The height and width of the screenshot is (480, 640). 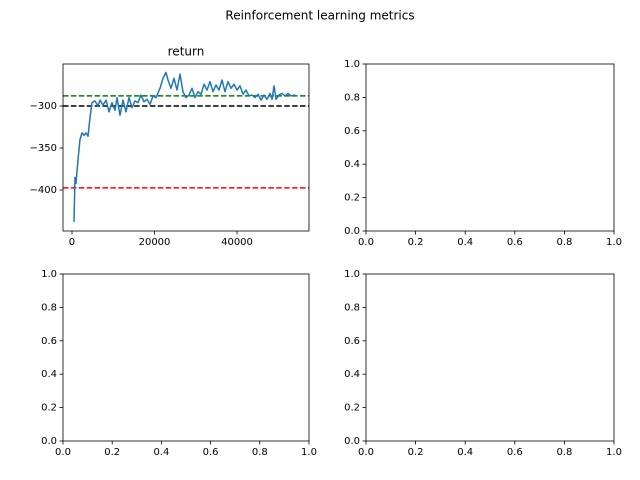 I want to click on series-line, so click(x=185, y=146).